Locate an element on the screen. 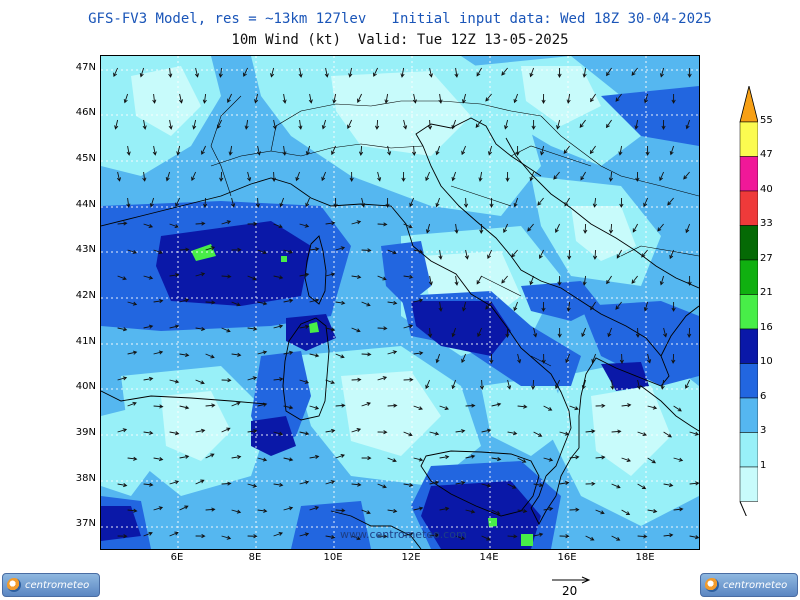  centrometeo-logo-left: centrometeo is located at coordinates (51, 585).